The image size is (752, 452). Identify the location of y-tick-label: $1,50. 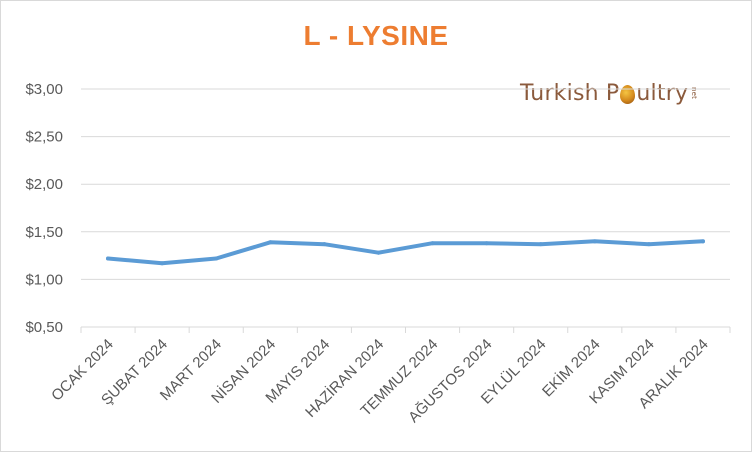
(44, 232).